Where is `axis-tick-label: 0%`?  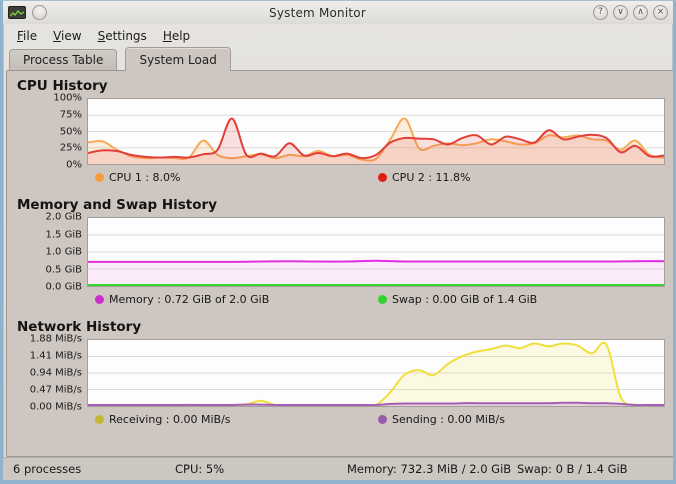
axis-tick-label: 0% is located at coordinates (74, 165).